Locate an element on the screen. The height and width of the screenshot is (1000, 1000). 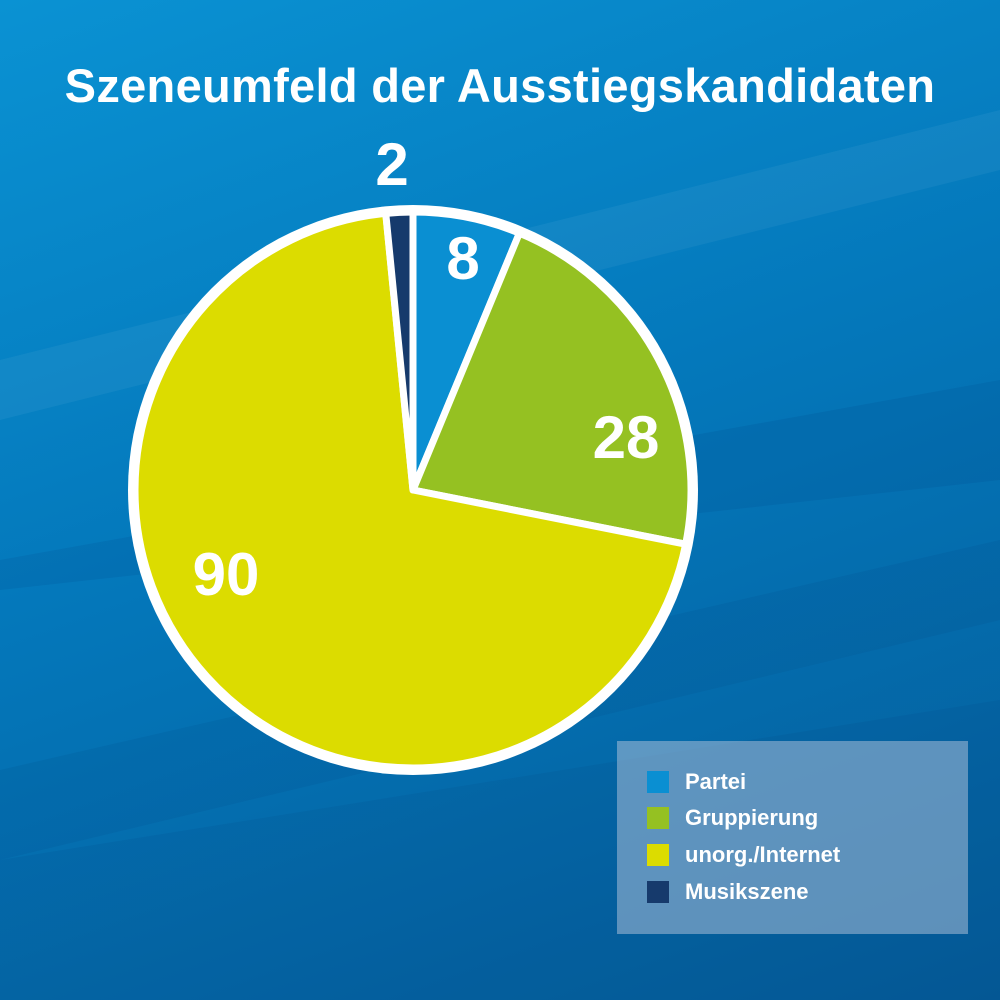
legend-item-musikszene: Musikszene is located at coordinates (728, 892).